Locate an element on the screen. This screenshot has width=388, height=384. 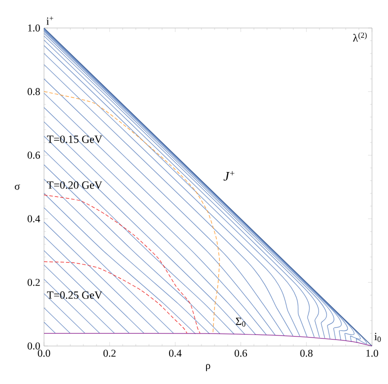
annotation: i$^{+}$ is located at coordinates (50, 20).